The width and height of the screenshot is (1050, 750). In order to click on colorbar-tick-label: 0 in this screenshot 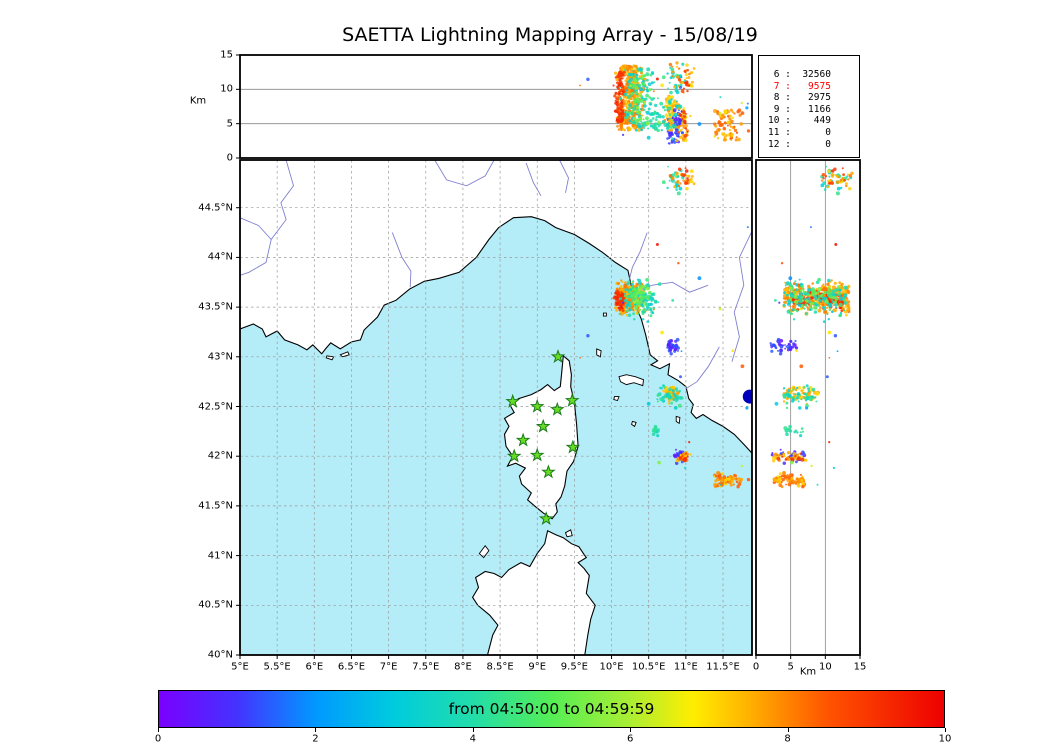, I will do `click(158, 739)`.